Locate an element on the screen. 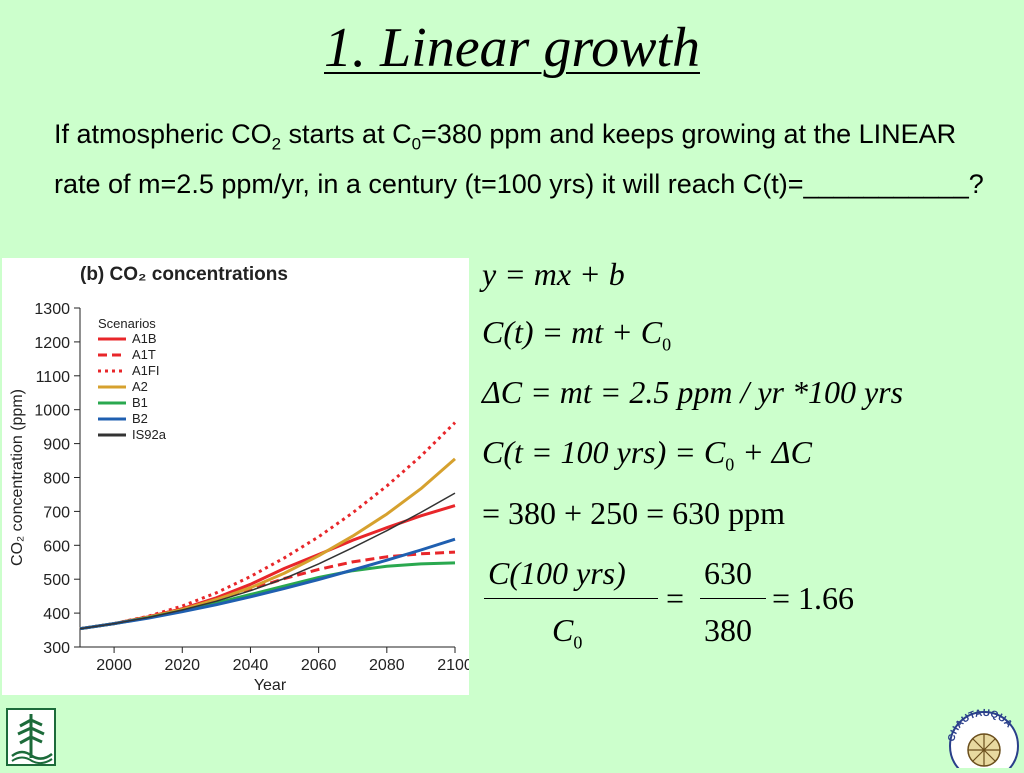  legend-label-a1b: A1B is located at coordinates (144, 338).